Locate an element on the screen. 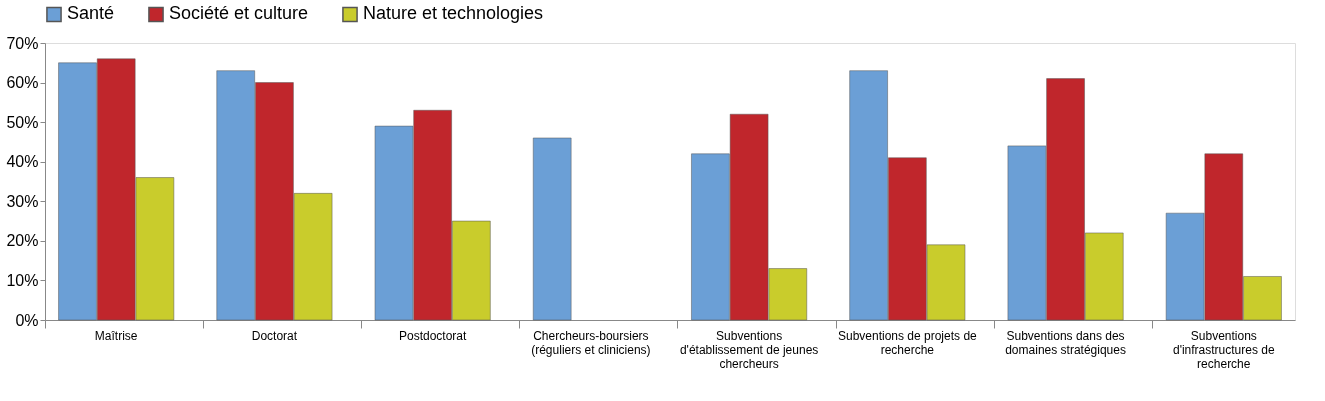 Image resolution: width=1325 pixels, height=401 pixels. x-tick-label: Subventions de projets de recherche is located at coordinates (907, 342).